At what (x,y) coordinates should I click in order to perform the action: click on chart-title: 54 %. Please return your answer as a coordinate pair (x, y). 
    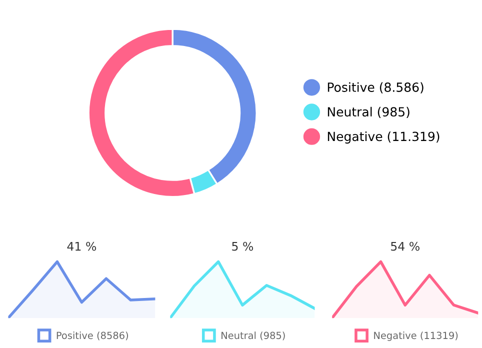
    Looking at the image, I should click on (405, 246).